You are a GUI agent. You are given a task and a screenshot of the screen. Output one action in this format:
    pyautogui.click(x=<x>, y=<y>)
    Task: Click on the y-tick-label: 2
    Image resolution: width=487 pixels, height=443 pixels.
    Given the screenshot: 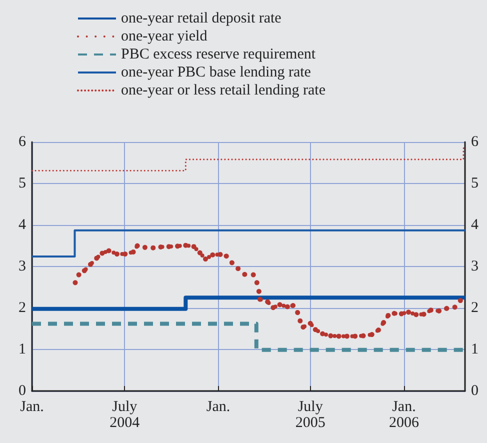 What is the action you would take?
    pyautogui.click(x=22, y=308)
    